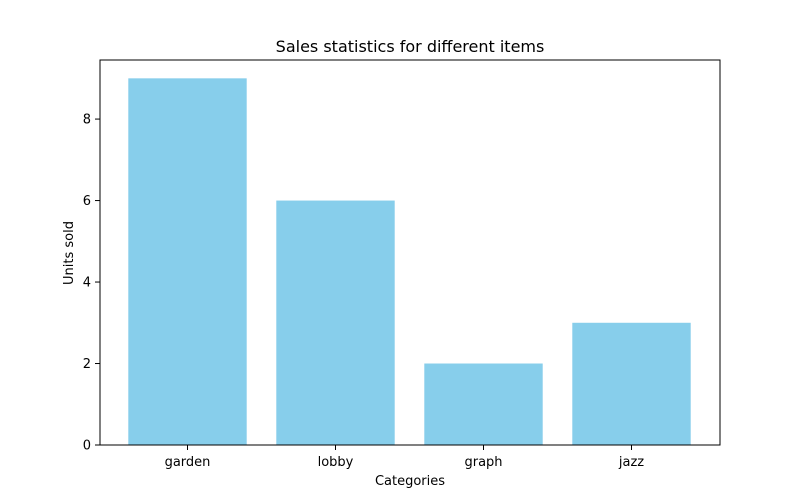 This screenshot has width=800, height=500. What do you see at coordinates (336, 462) in the screenshot?
I see `x-tick-label-lobby: lobby` at bounding box center [336, 462].